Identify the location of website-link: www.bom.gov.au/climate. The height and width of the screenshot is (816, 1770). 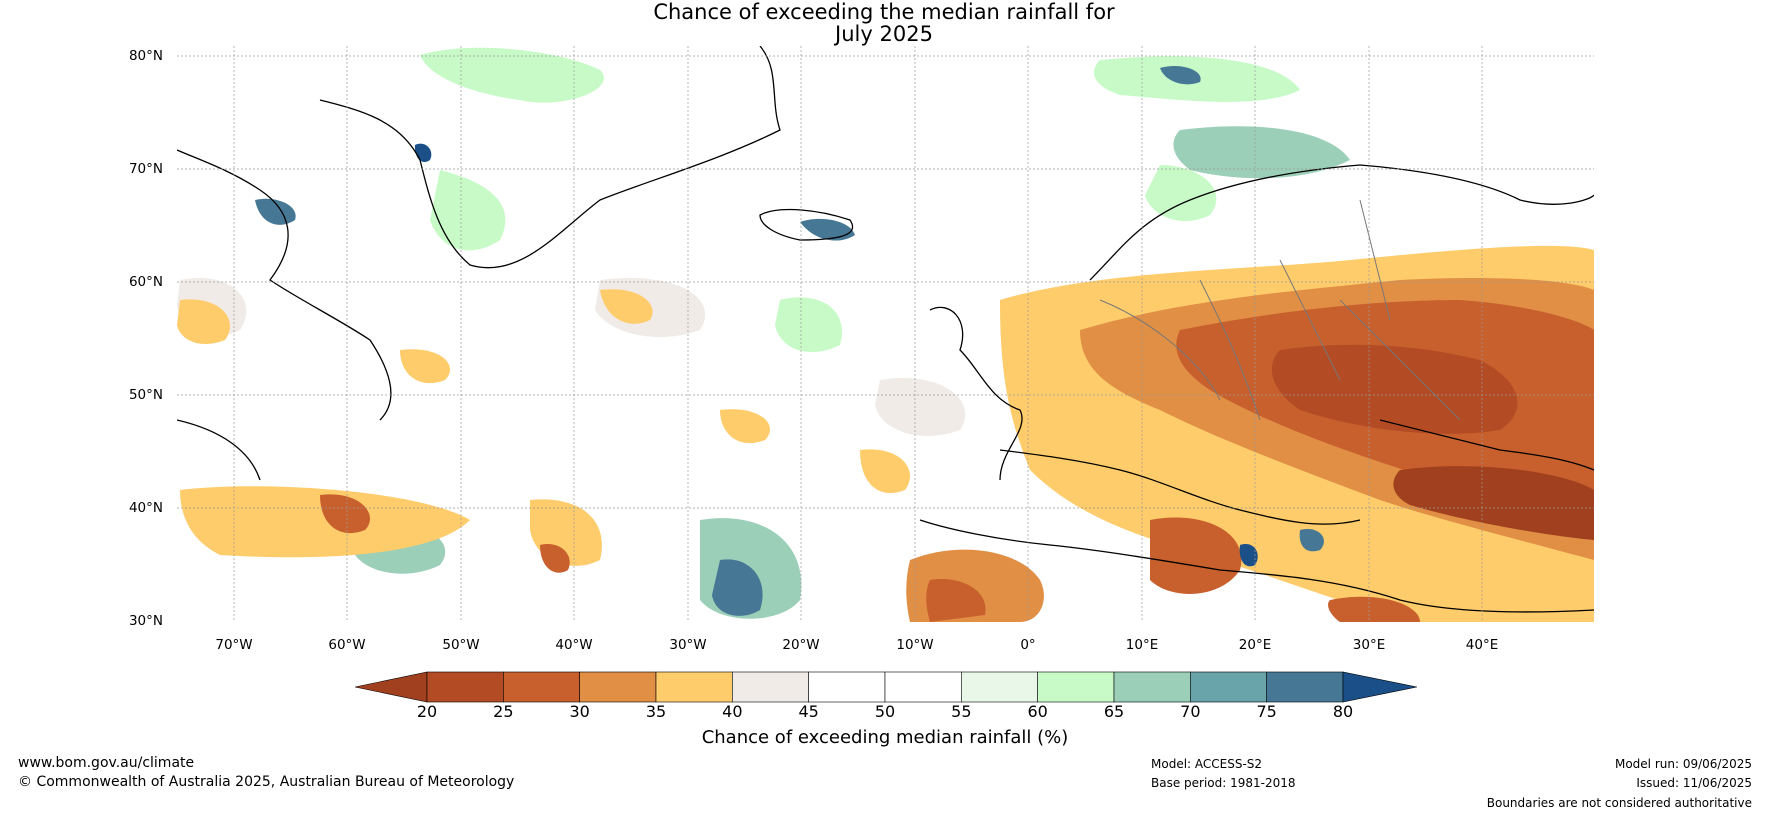
(106, 763).